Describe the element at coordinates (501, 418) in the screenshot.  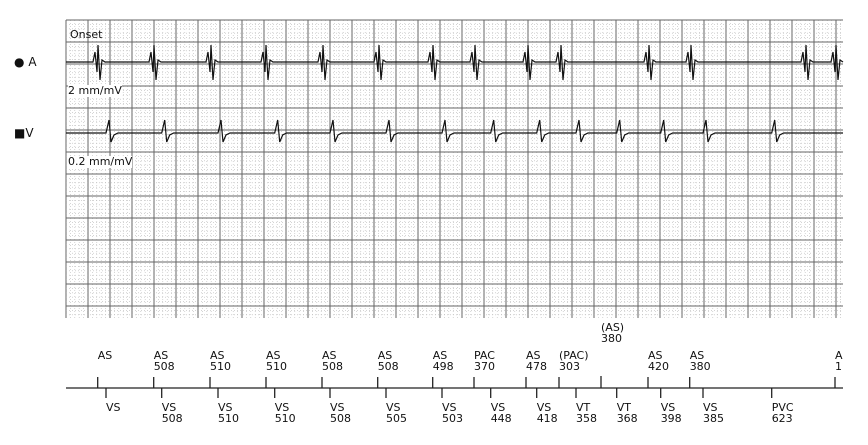
I see `ventricular-marker-interval: 448` at that location.